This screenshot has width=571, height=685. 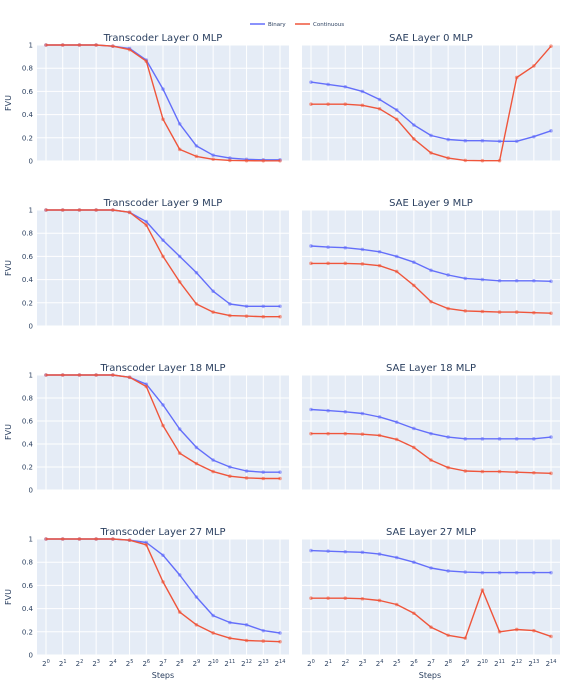 What do you see at coordinates (311, 663) in the screenshot?
I see `x-tick-label: 20` at bounding box center [311, 663].